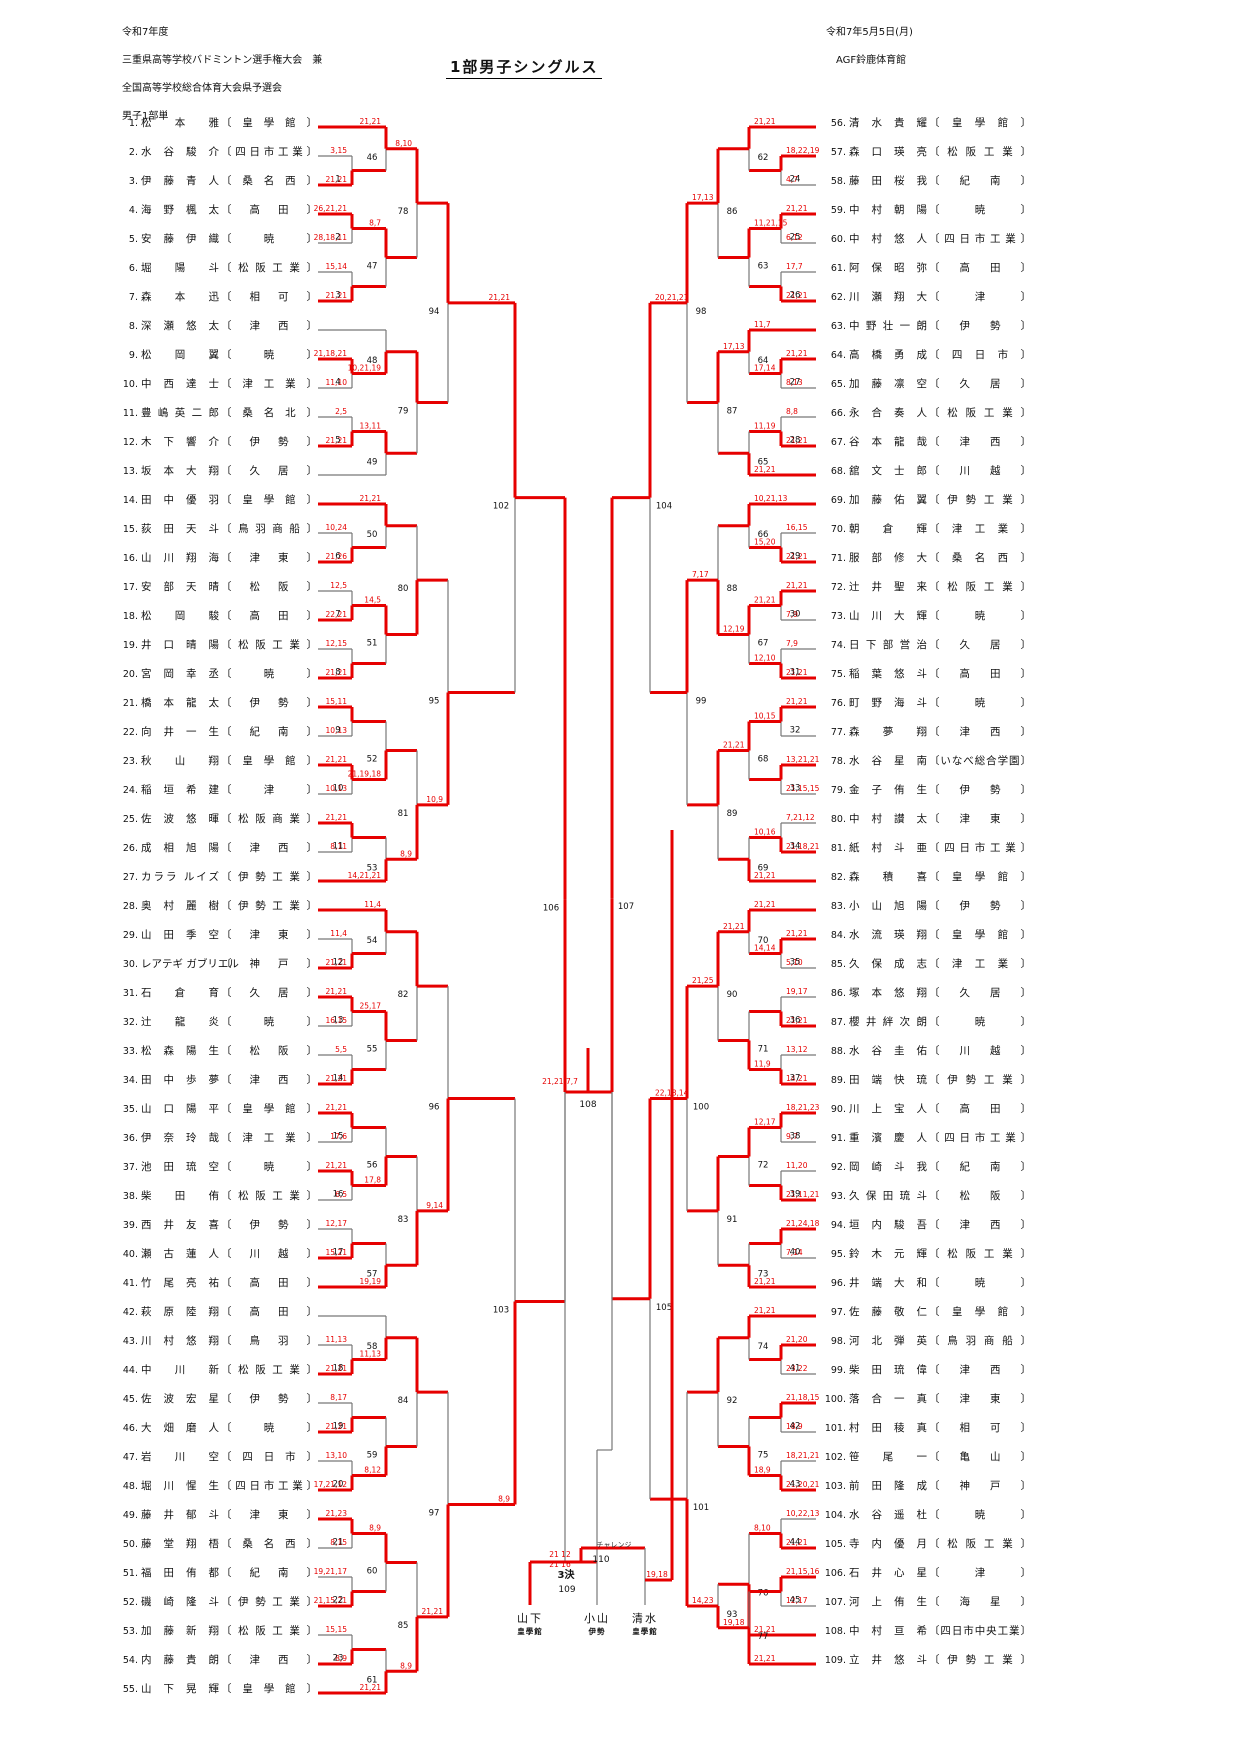  What do you see at coordinates (700, 574) in the screenshot?
I see `match-score: 7,17` at bounding box center [700, 574].